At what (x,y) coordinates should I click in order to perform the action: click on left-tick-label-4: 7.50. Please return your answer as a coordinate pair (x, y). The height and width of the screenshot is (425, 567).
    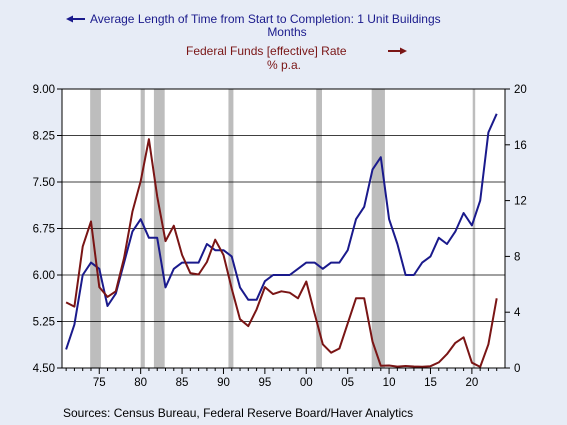
    Looking at the image, I should click on (44, 183).